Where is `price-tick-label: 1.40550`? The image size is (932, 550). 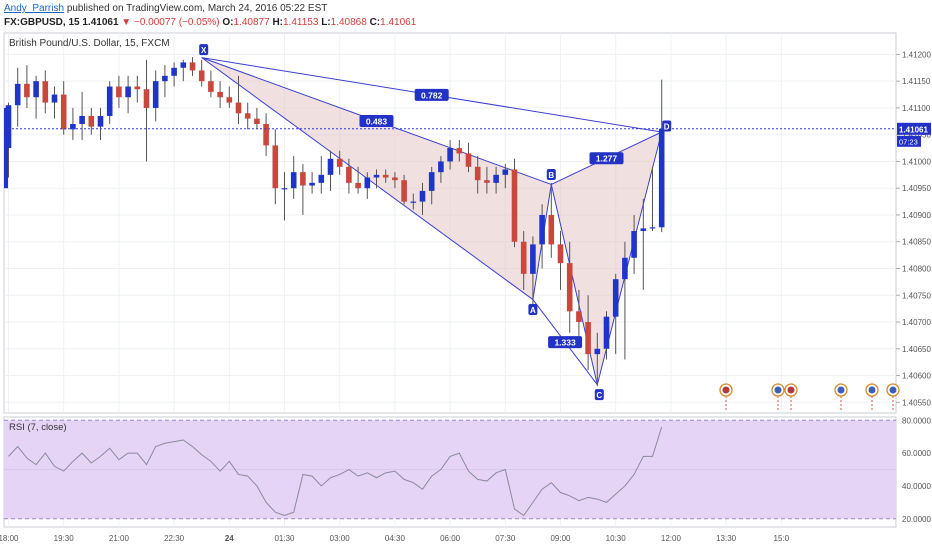
price-tick-label: 1.40550 is located at coordinates (916, 402).